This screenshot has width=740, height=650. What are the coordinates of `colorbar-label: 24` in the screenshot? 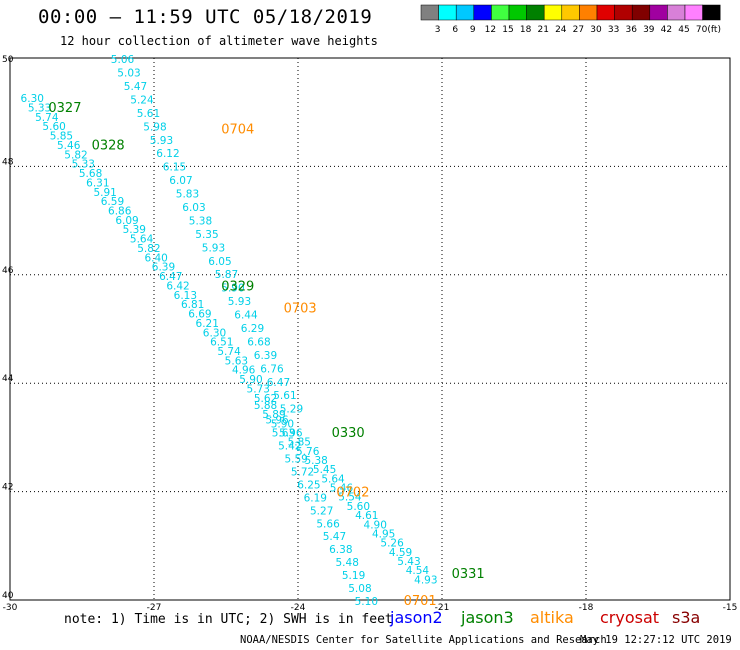 It's located at (561, 30).